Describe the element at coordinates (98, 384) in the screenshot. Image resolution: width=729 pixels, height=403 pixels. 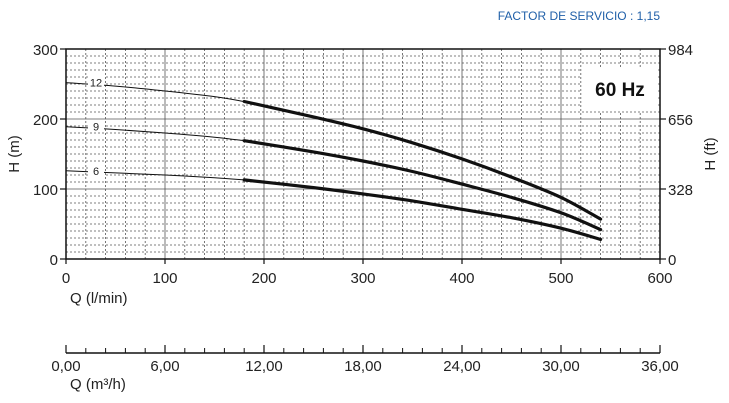
I see `m3h-axis-title: Q (m³/h)` at that location.